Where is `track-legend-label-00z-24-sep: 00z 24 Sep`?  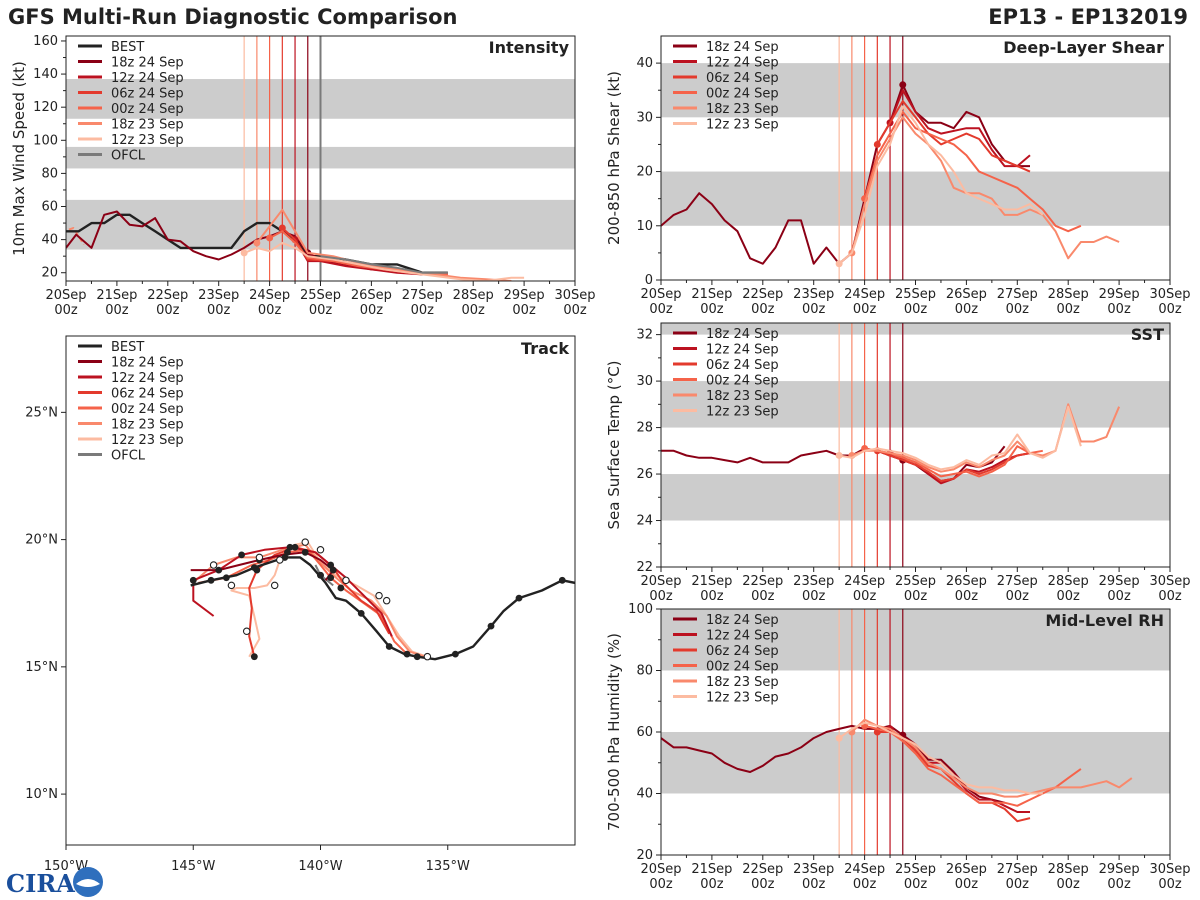 track-legend-label-00z-24-sep: 00z 24 Sep is located at coordinates (147, 409).